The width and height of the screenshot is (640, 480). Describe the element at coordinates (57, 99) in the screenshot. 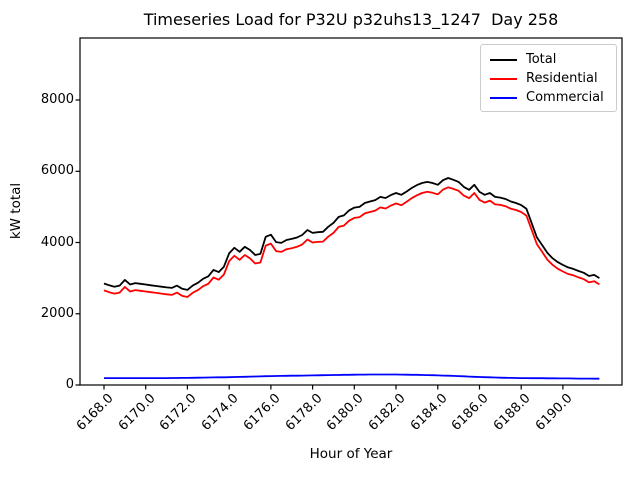

I see `y-tick-label: 8000` at that location.